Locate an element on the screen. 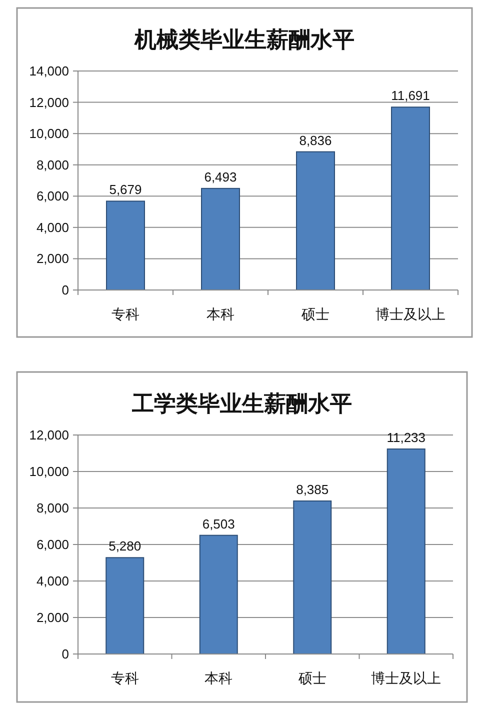 This screenshot has height=718, width=480. data-label: 6,493 is located at coordinates (220, 176).